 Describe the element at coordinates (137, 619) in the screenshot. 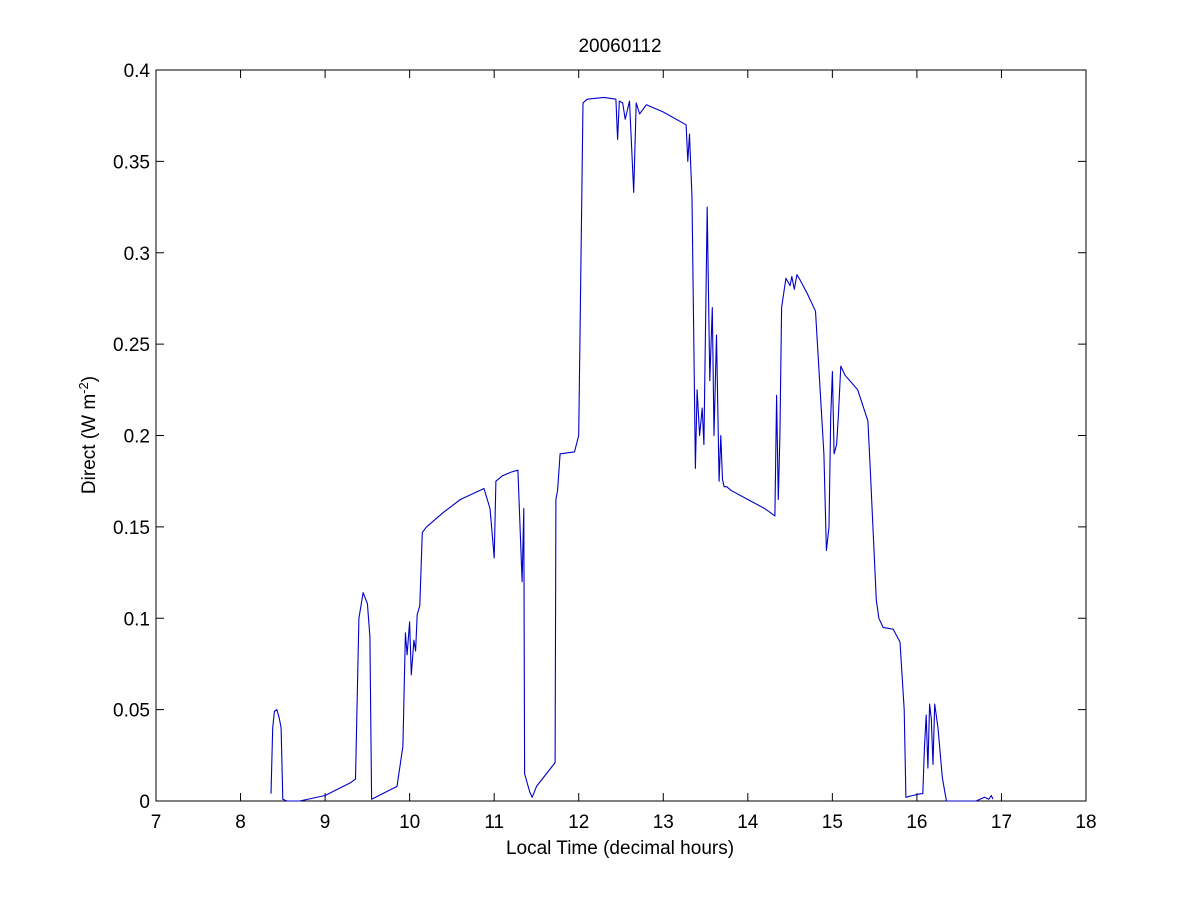

I see `y-tick-label: 0.1` at that location.